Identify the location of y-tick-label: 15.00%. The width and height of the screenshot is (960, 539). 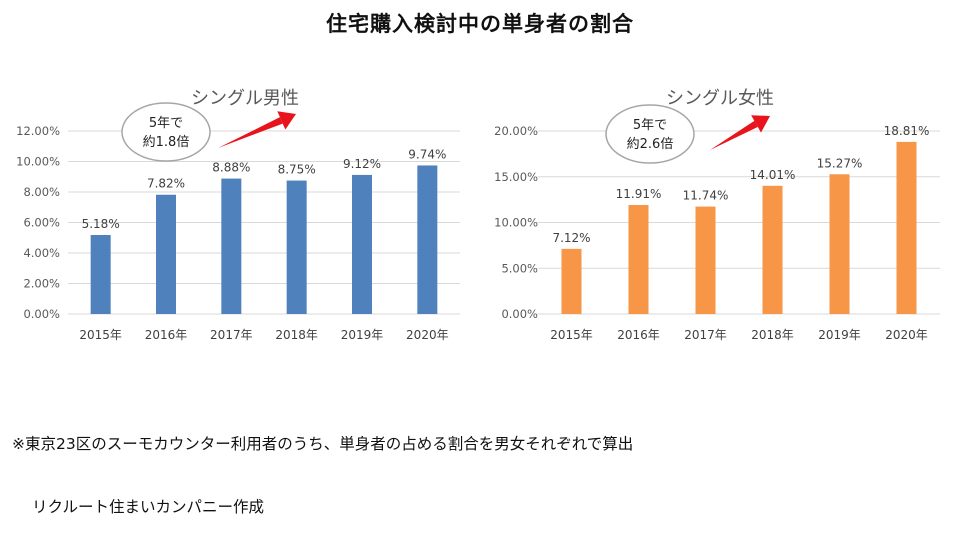
(516, 177).